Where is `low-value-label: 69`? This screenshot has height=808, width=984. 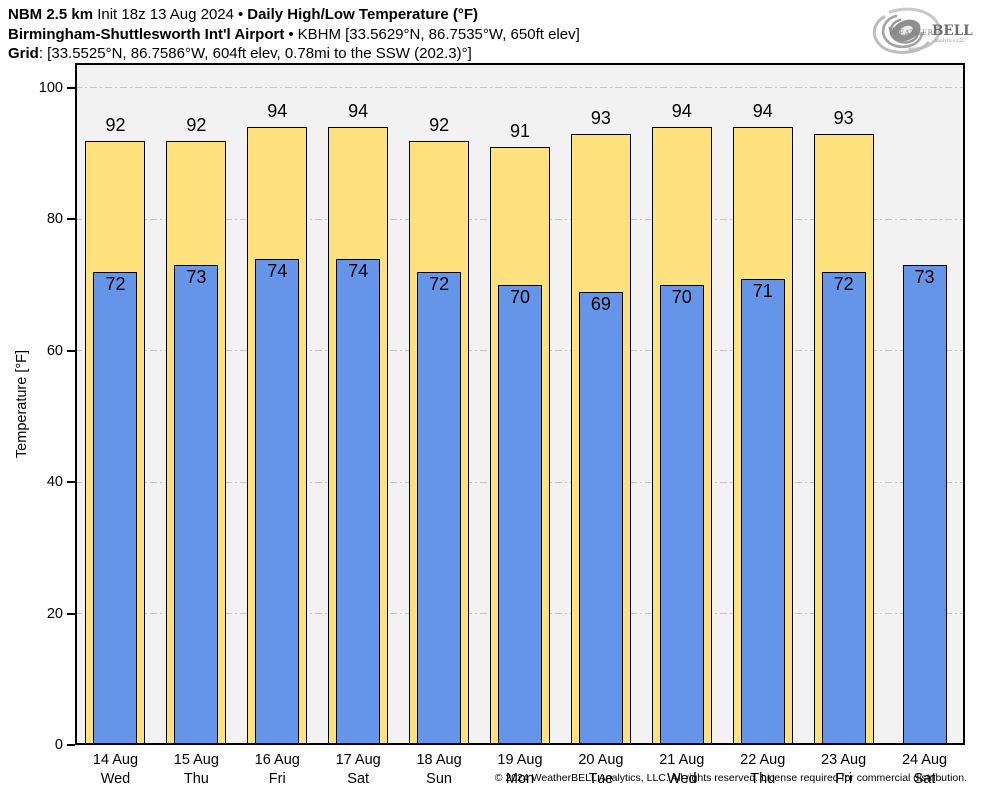
low-value-label: 69 is located at coordinates (600, 303).